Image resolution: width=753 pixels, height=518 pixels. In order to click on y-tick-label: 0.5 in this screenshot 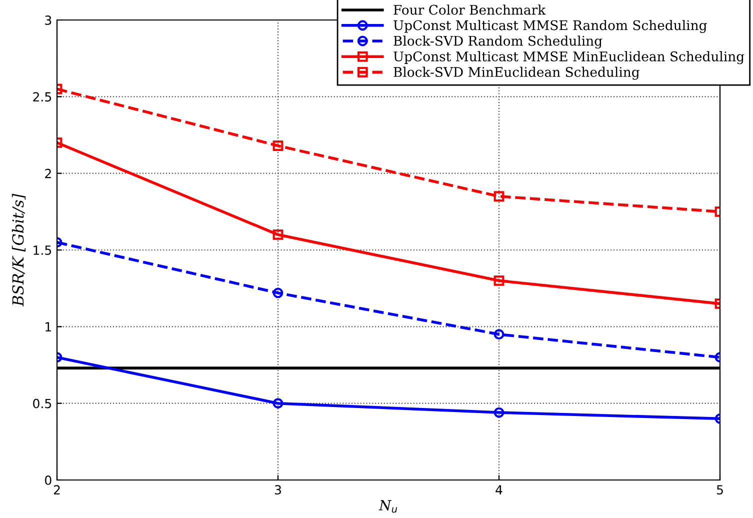, I will do `click(42, 403)`.